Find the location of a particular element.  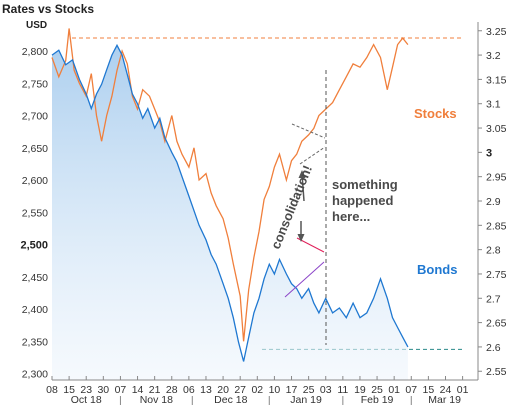

left-axis-tick-label: 2,700 is located at coordinates (35, 117).